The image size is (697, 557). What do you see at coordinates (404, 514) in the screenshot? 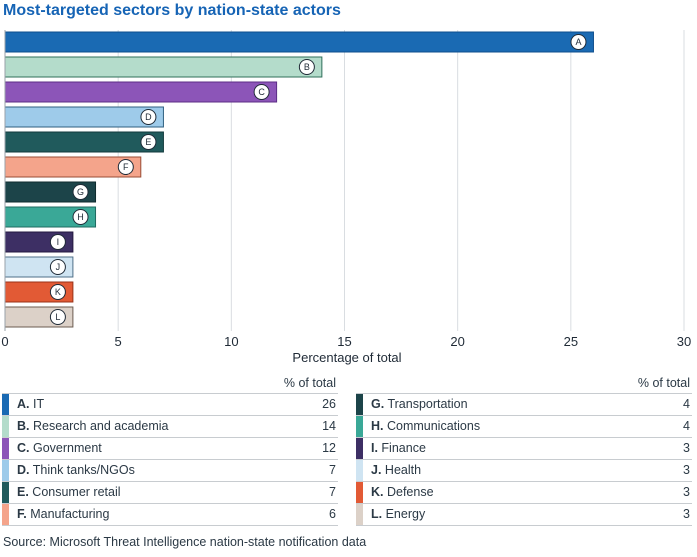
I see `legend-sector-name: Energy` at bounding box center [404, 514].